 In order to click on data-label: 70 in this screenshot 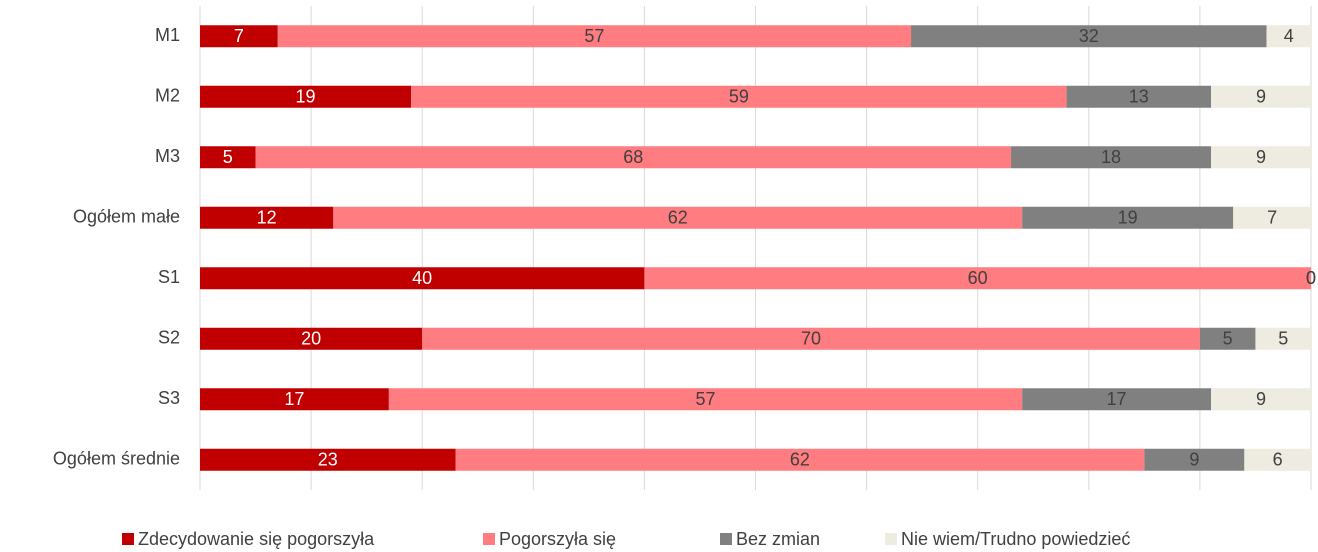, I will do `click(811, 339)`.